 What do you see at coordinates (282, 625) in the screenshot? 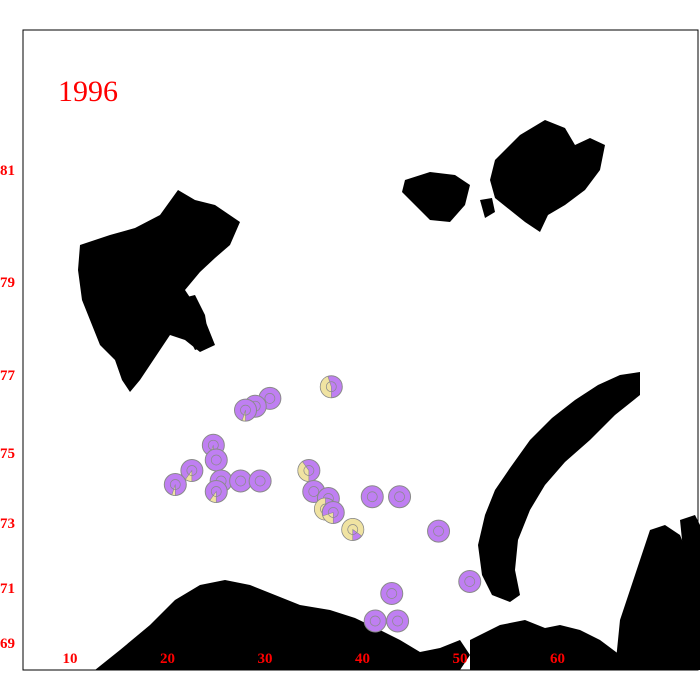
I see `landmass-scandinavia` at bounding box center [282, 625].